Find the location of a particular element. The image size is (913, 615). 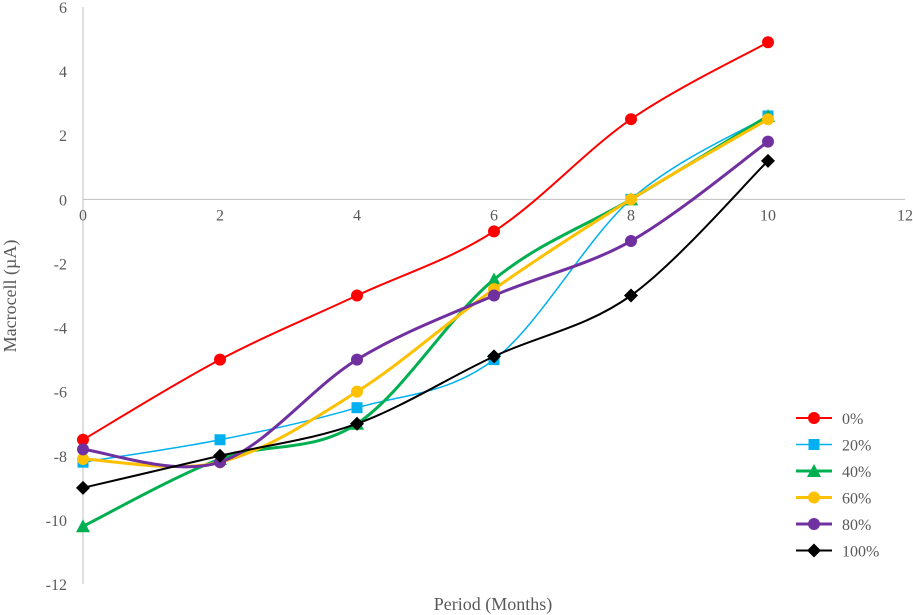

x-tick-label: 12 is located at coordinates (905, 215).